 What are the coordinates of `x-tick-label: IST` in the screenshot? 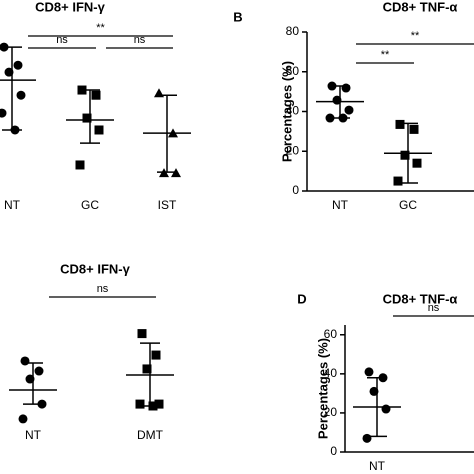 It's located at (167, 205).